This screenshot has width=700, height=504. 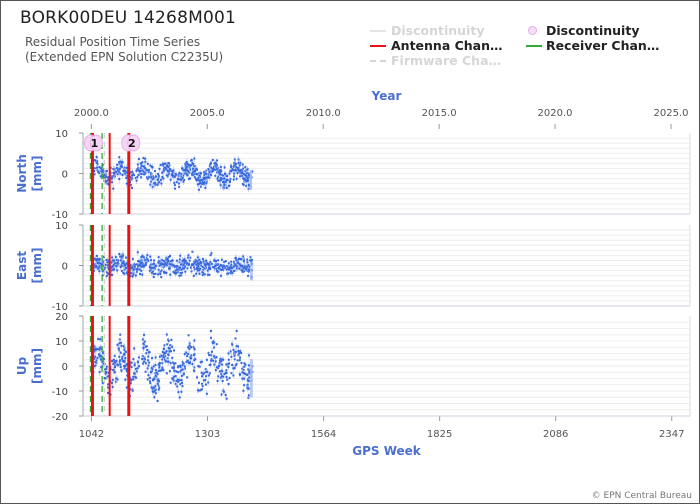 What do you see at coordinates (96, 143) in the screenshot?
I see `discontinuity-marker-bubble` at bounding box center [96, 143].